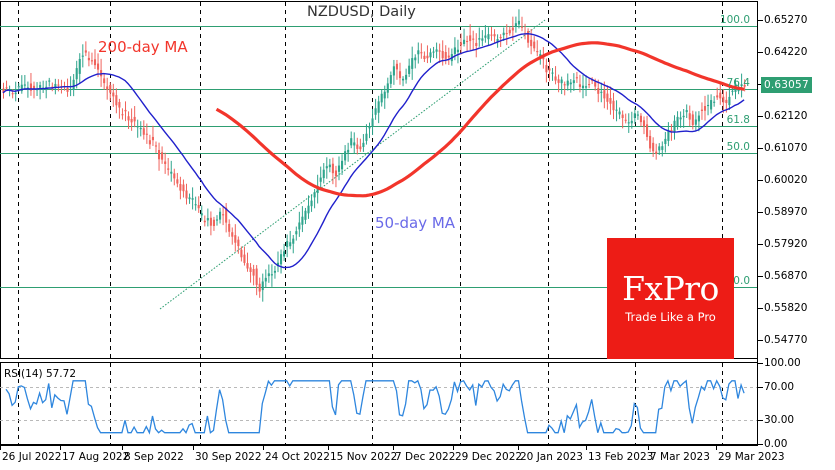  Describe the element at coordinates (297, 457) in the screenshot. I see `date-axis-label: 24 Oct 2022` at that location.